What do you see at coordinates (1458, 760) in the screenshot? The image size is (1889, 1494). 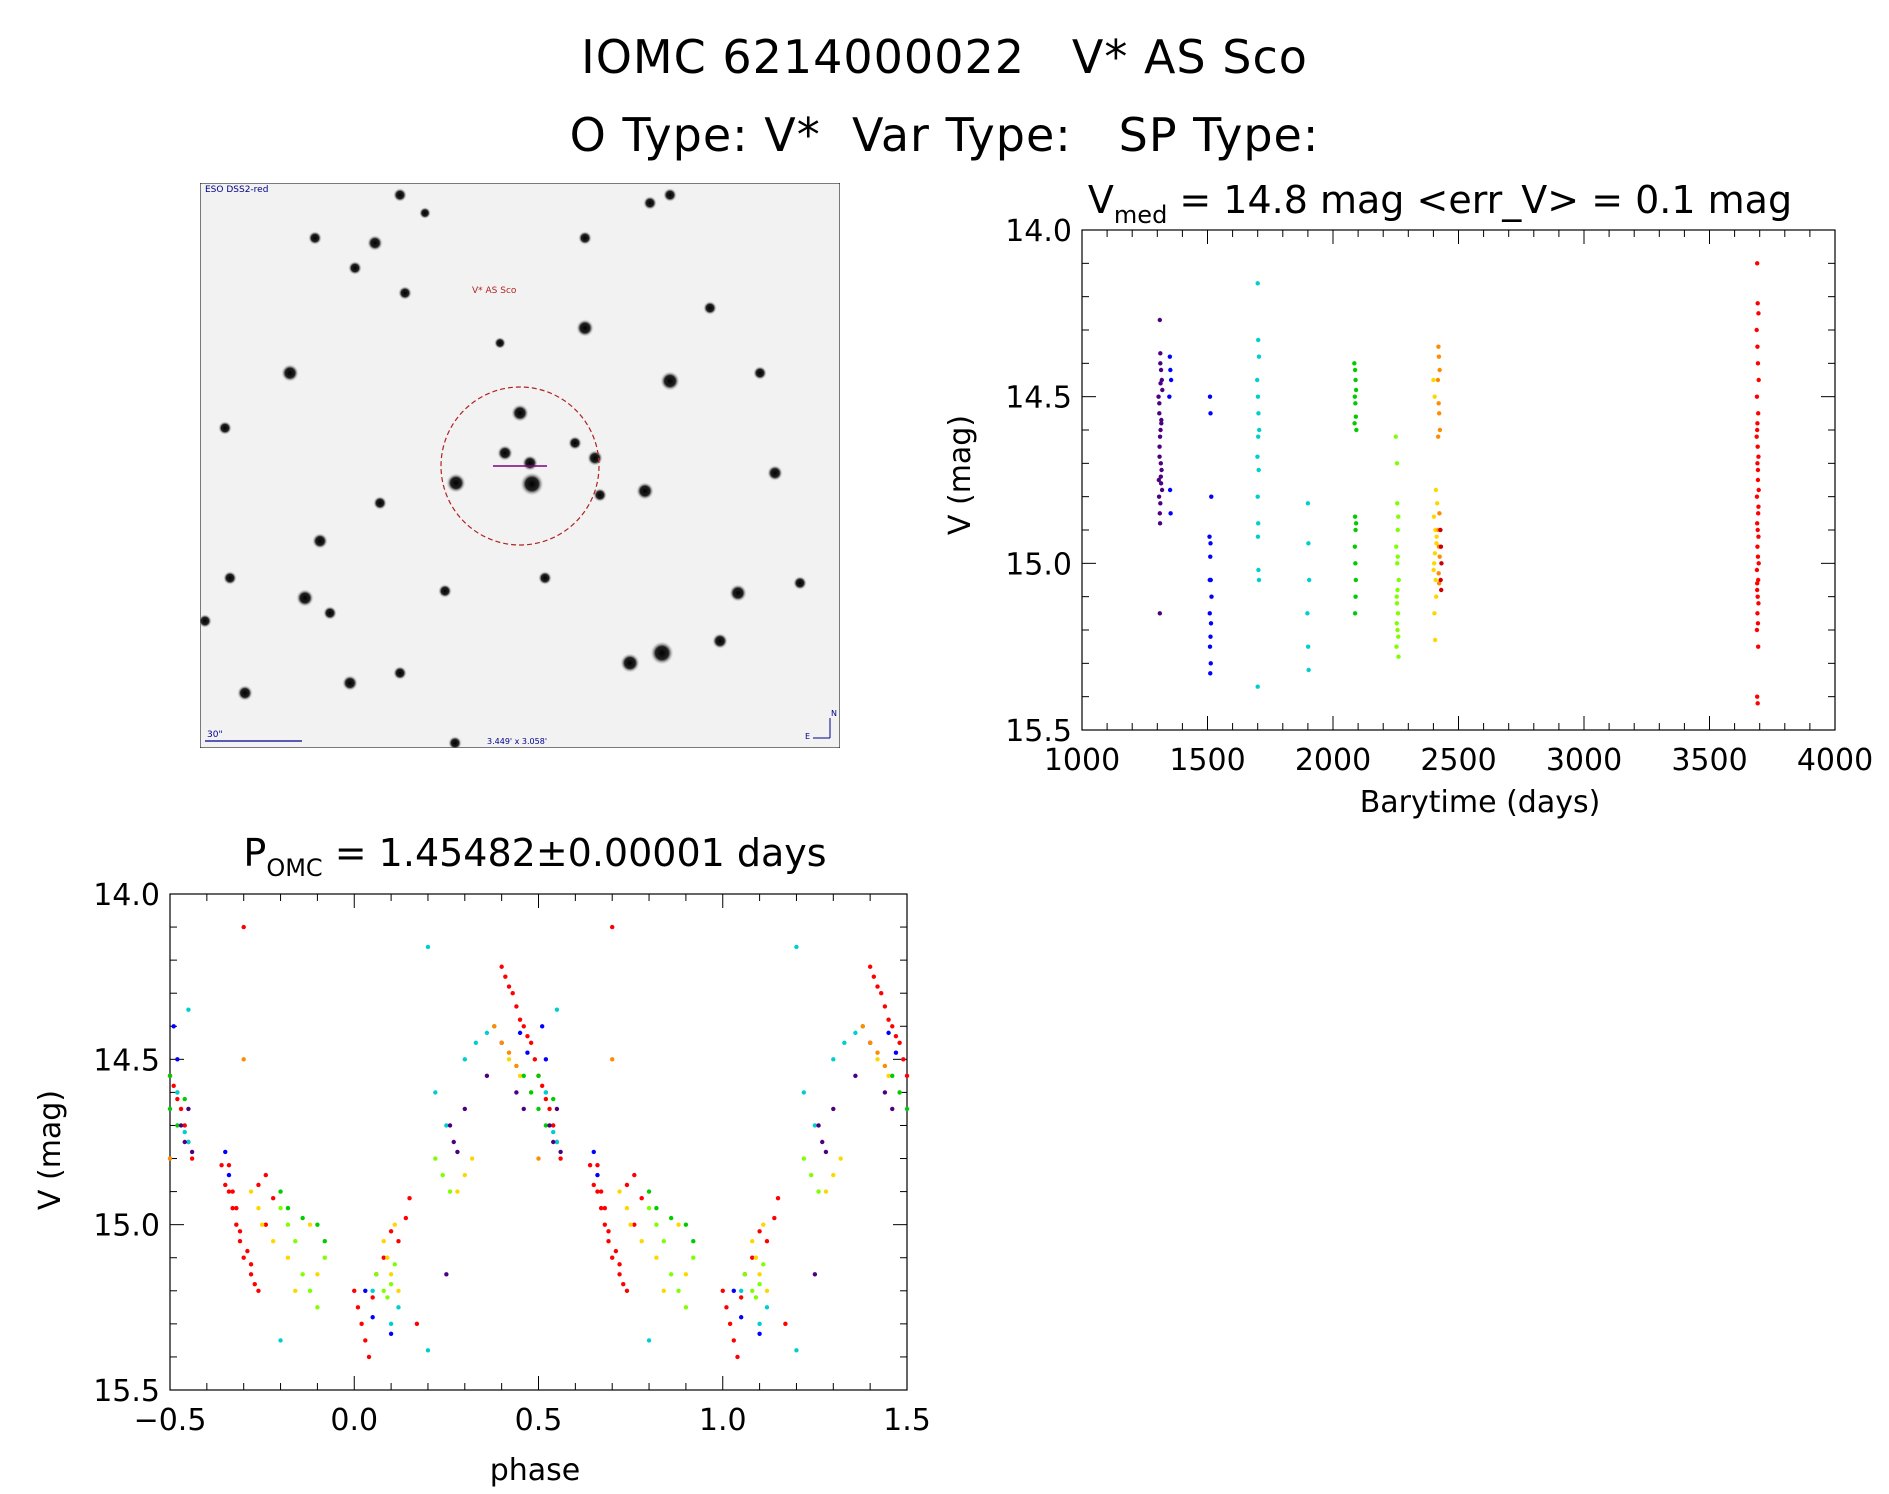 I see `lc-xtick-label: 2500` at bounding box center [1458, 760].